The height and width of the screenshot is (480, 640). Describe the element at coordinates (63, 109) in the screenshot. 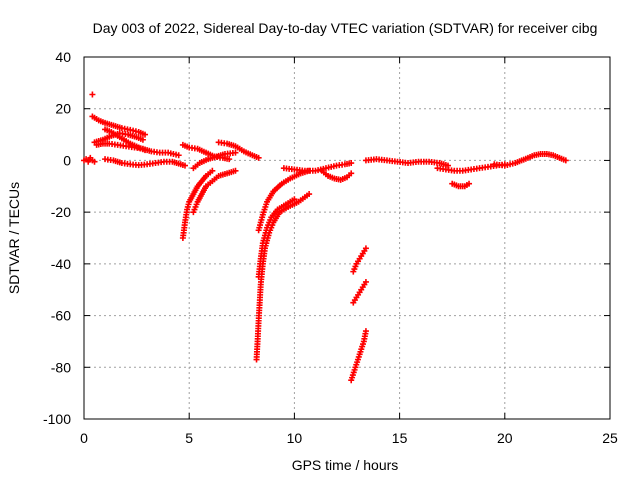

I see `y-tick-label: 20` at that location.